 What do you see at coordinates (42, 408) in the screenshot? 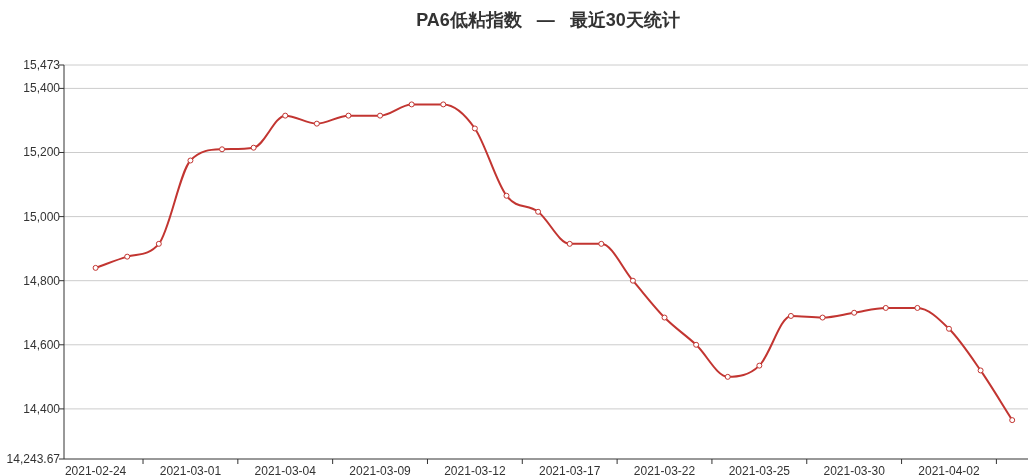
I see `y-tick-label: 14,400` at bounding box center [42, 408].